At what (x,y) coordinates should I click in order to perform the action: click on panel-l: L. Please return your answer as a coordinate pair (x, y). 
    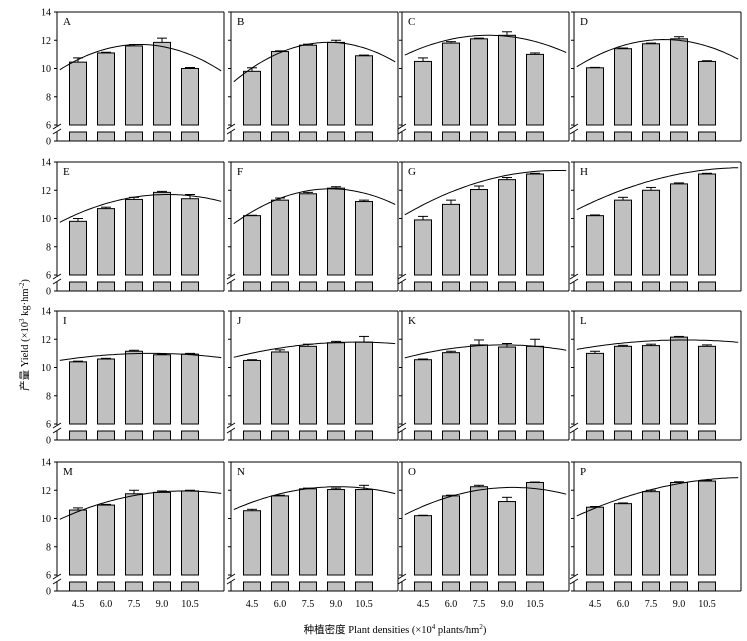
    Looking at the image, I should click on (655, 375).